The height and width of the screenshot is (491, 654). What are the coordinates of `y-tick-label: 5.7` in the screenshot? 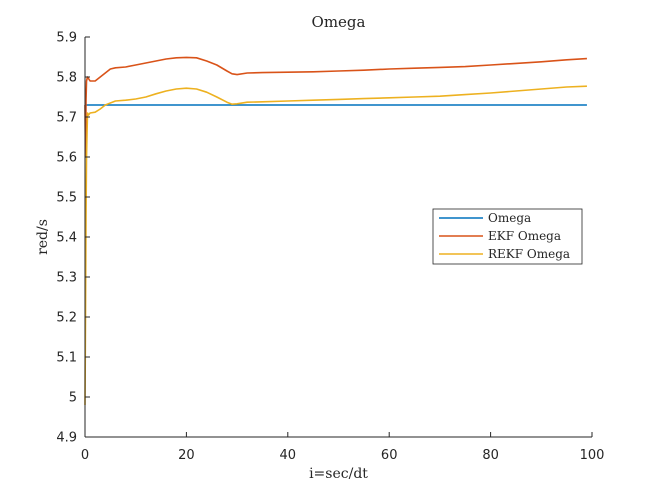 It's located at (66, 118).